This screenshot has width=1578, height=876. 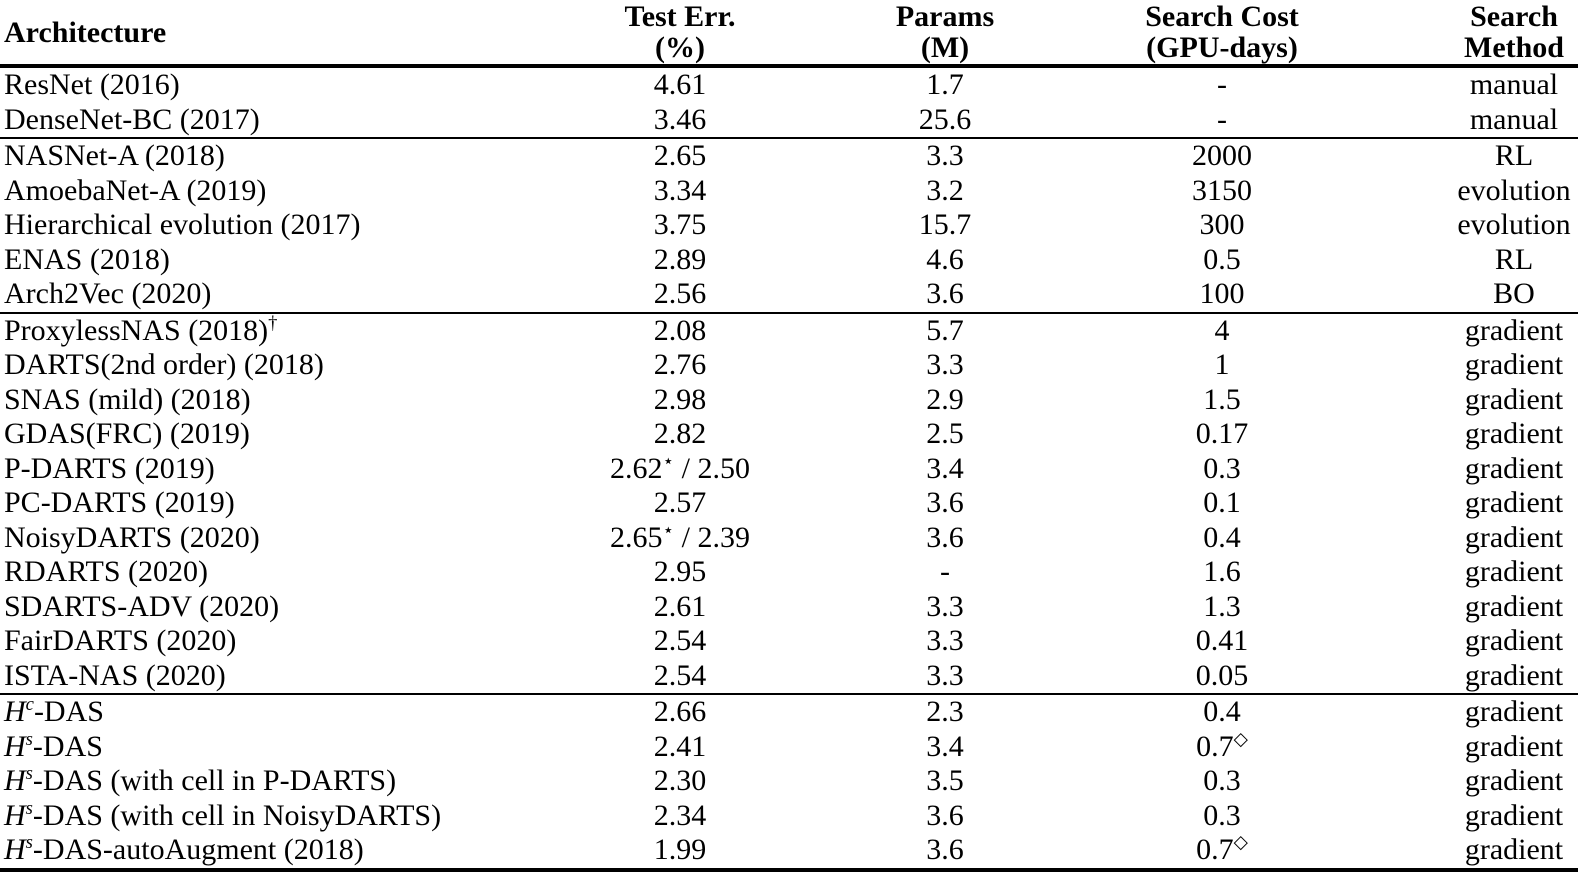 What do you see at coordinates (945, 399) in the screenshot?
I see `cell-params: 2.9` at bounding box center [945, 399].